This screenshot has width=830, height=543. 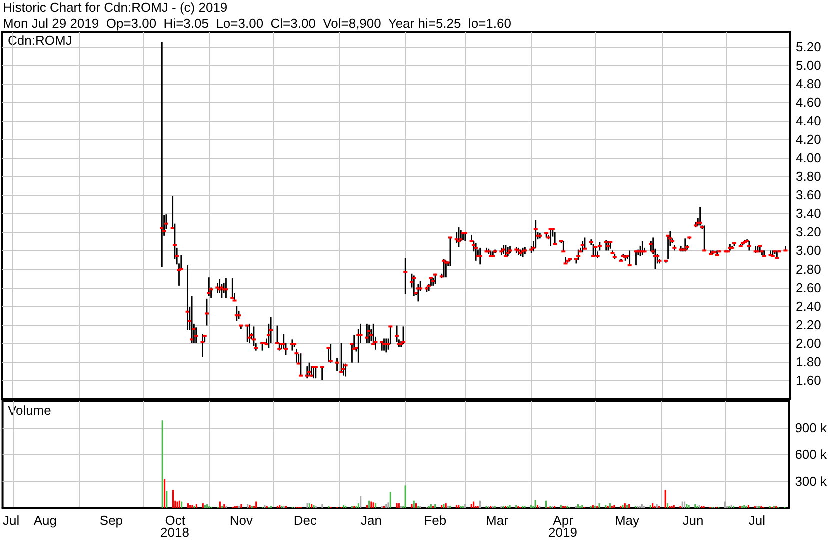 What do you see at coordinates (175, 532) in the screenshot?
I see `text: 2018` at bounding box center [175, 532].